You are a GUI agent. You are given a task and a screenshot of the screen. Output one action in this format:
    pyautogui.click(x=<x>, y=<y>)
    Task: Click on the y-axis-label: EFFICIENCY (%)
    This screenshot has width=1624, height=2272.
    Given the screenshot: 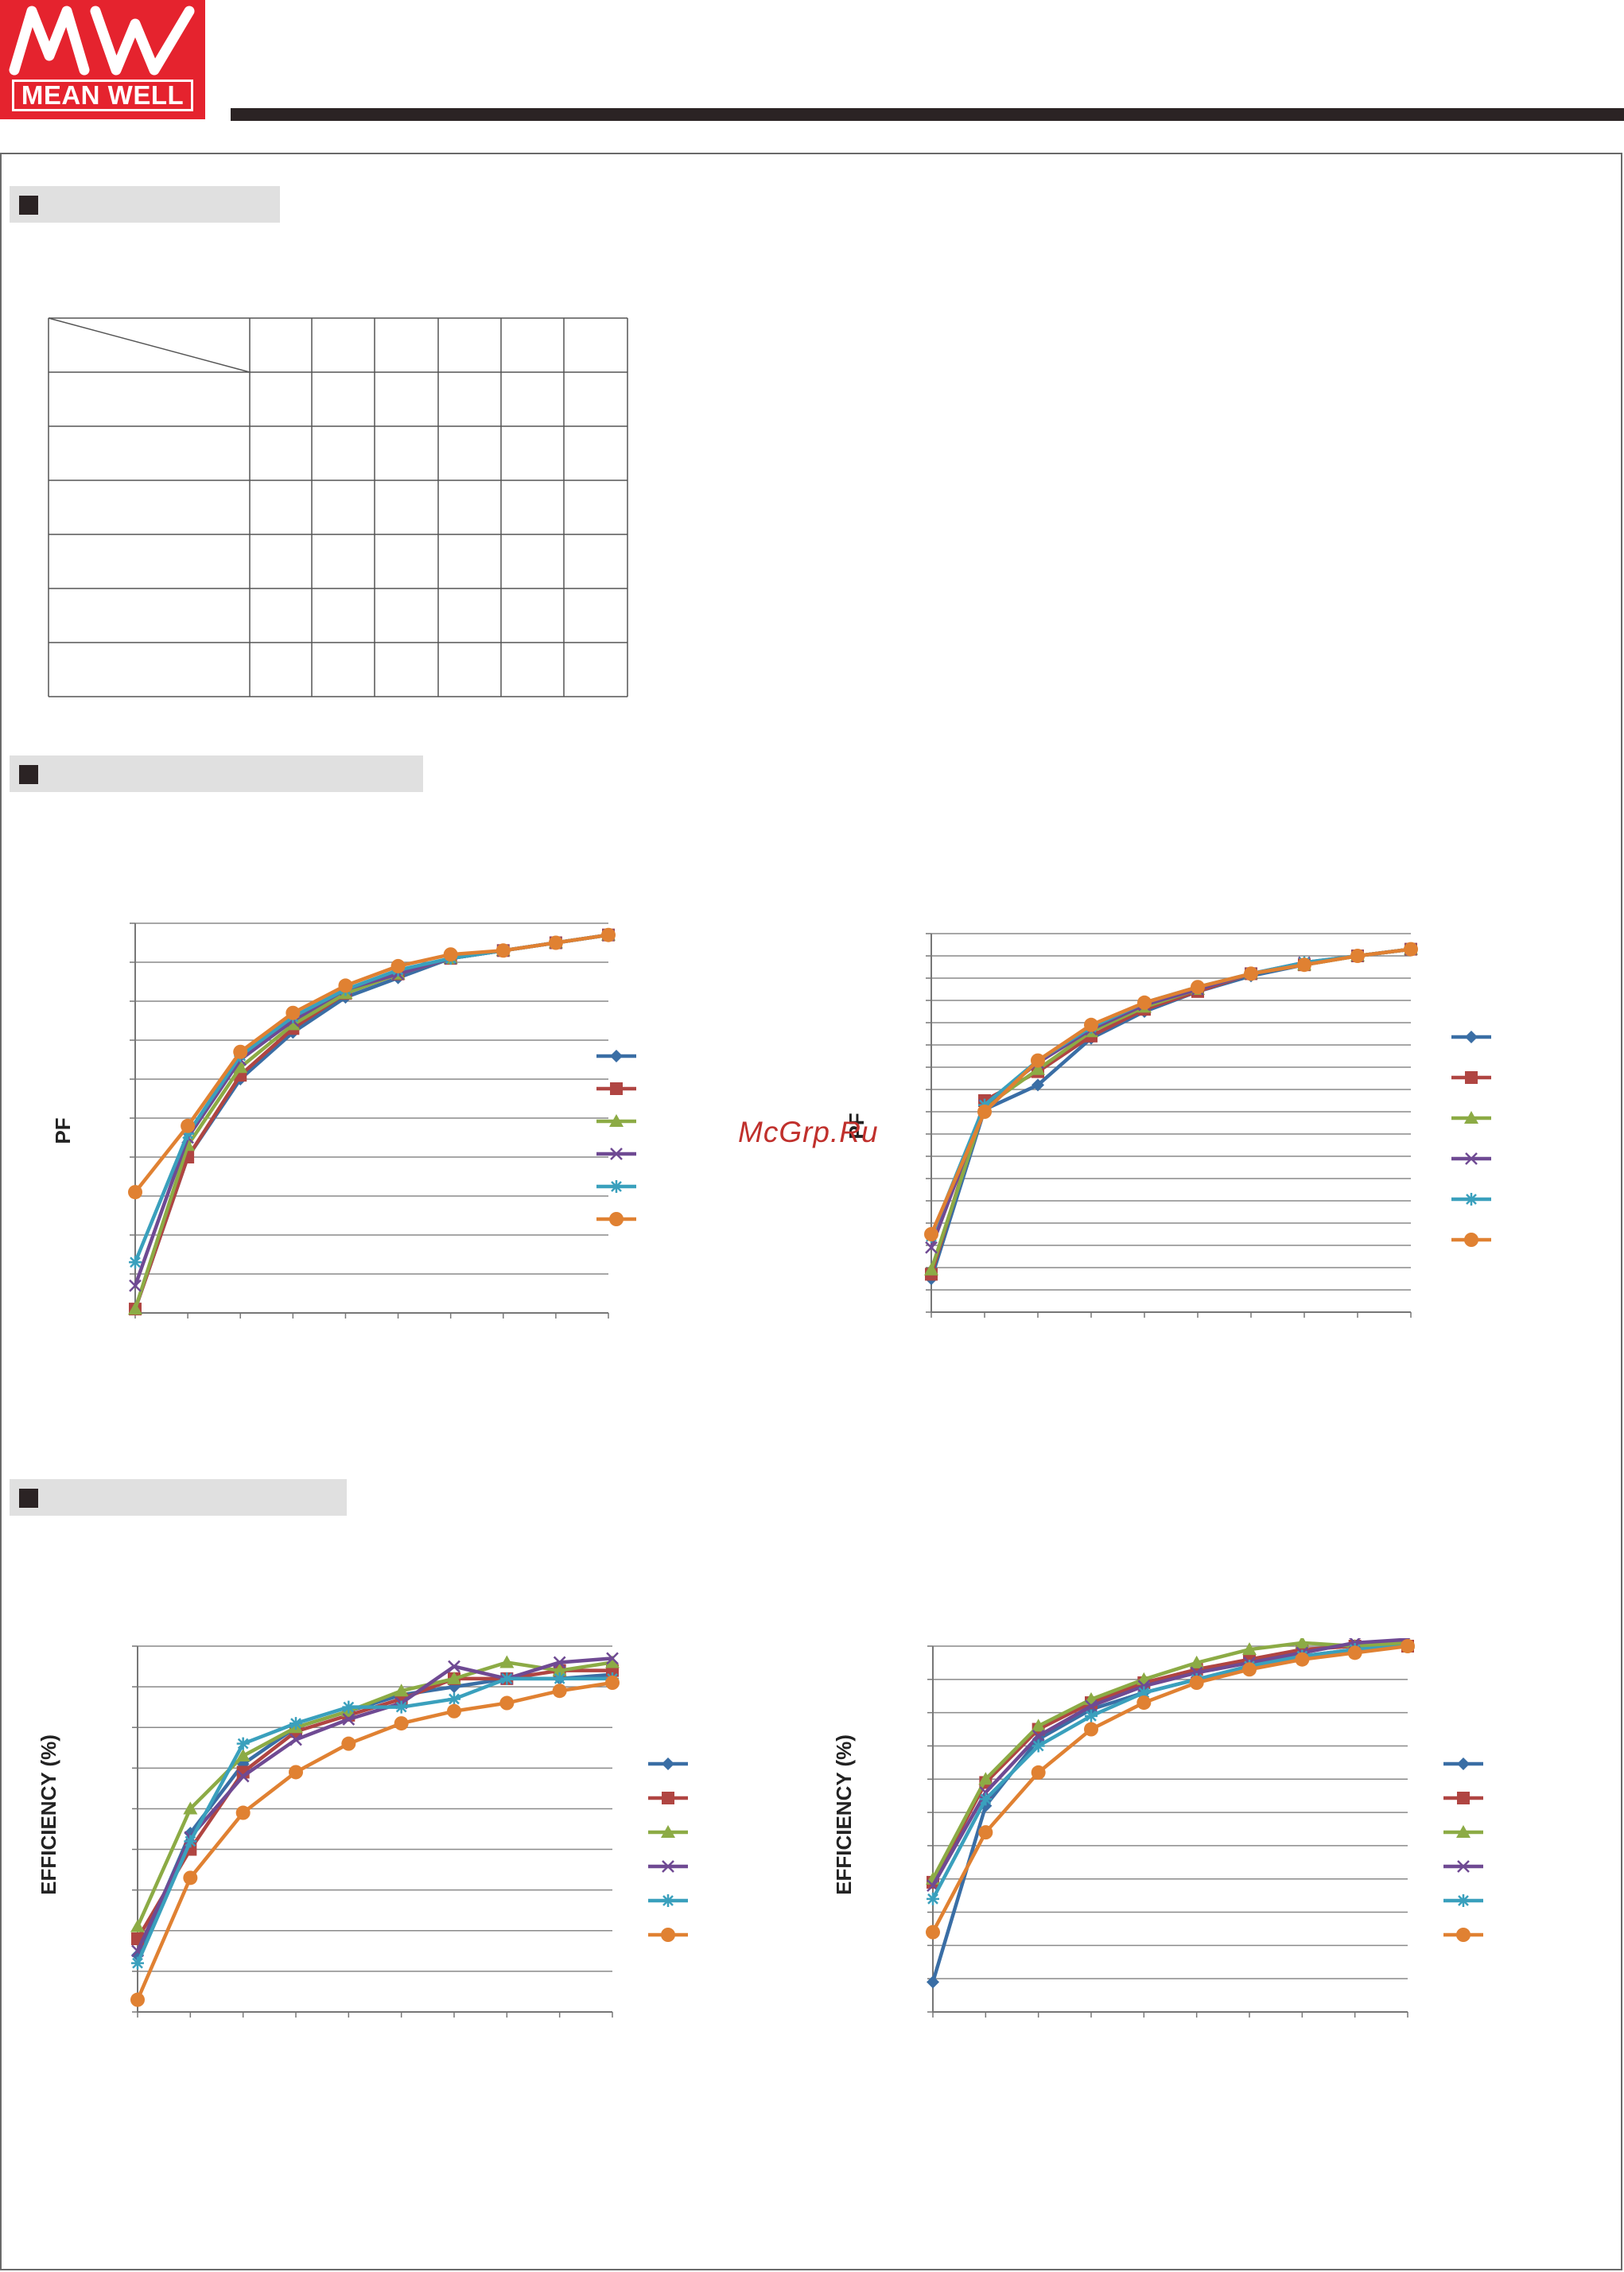 What is the action you would take?
    pyautogui.click(x=48, y=1814)
    